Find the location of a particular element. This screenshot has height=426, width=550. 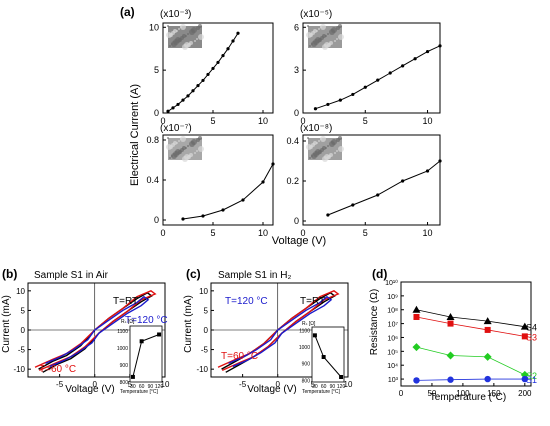

bi-ytick-label: 800 is located at coordinates (124, 383).